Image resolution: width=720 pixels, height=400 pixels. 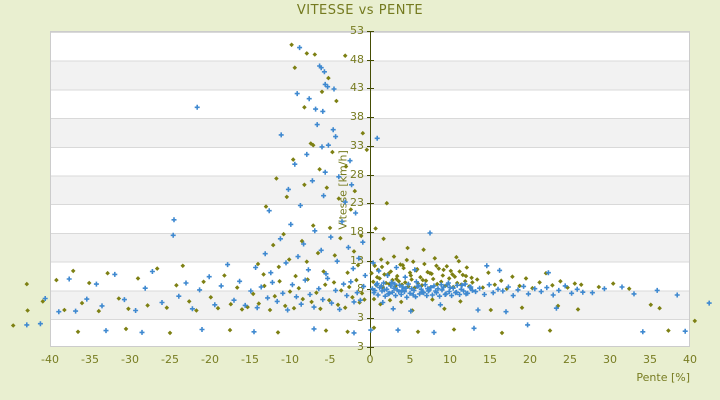 I want to click on x-tick-label: -15, so click(x=250, y=359).